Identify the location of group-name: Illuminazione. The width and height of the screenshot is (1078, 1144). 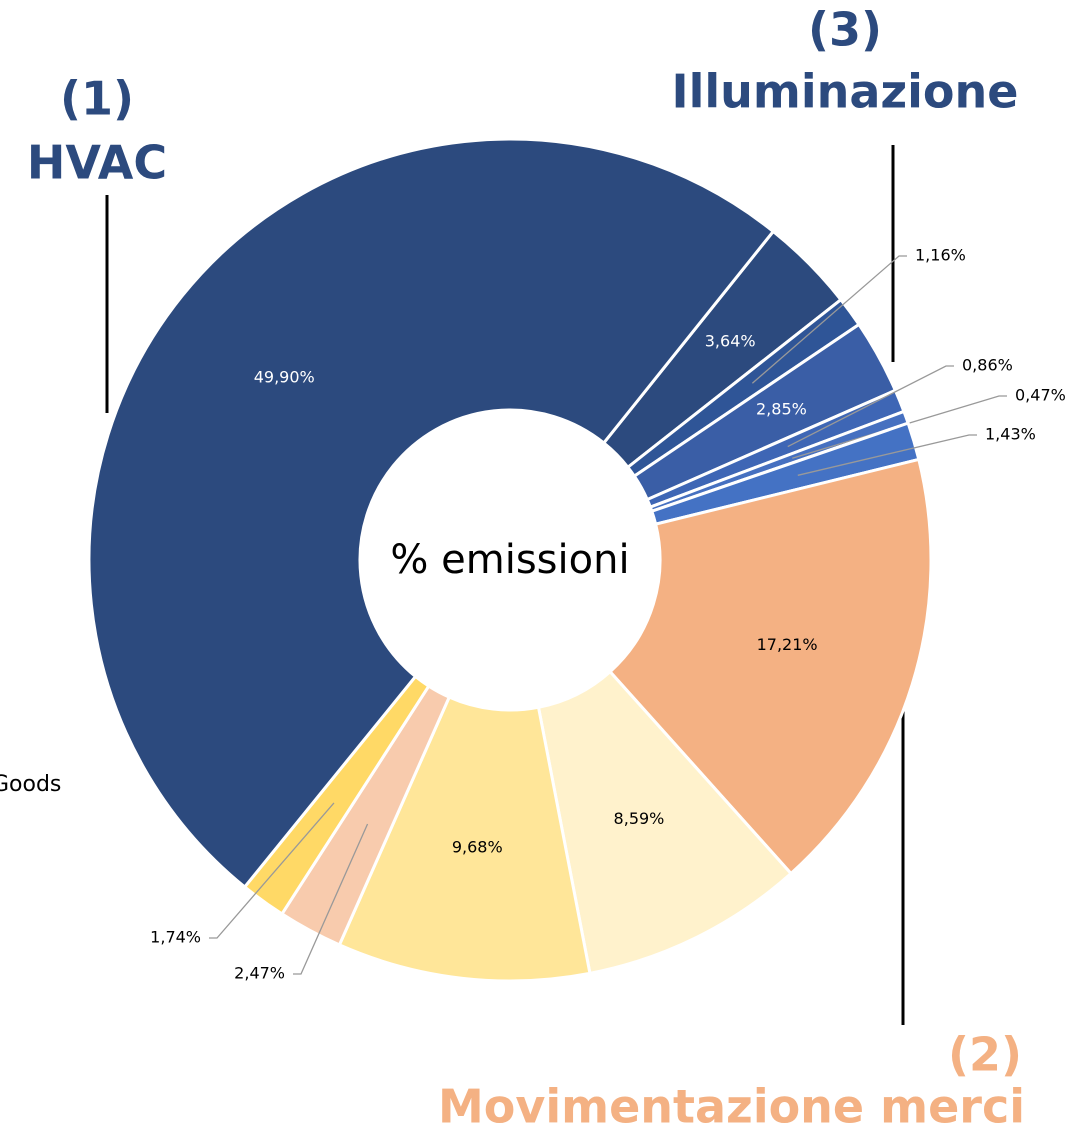
(845, 92).